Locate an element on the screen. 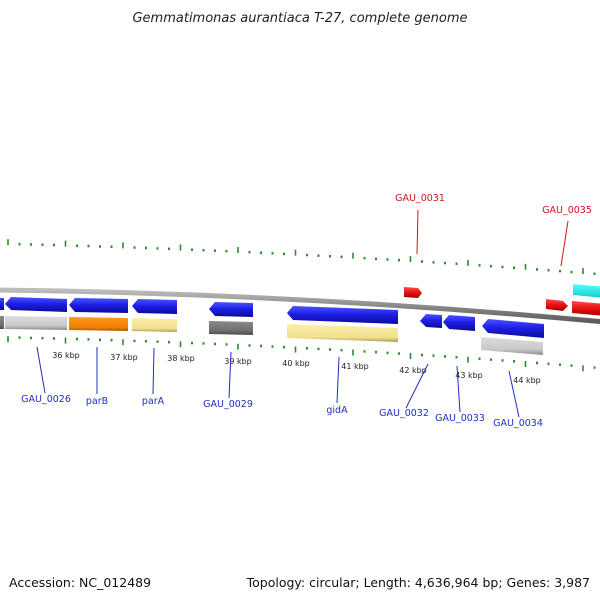 The image size is (600, 600). gene-label-gau-0035: GAU_0035 is located at coordinates (567, 210).